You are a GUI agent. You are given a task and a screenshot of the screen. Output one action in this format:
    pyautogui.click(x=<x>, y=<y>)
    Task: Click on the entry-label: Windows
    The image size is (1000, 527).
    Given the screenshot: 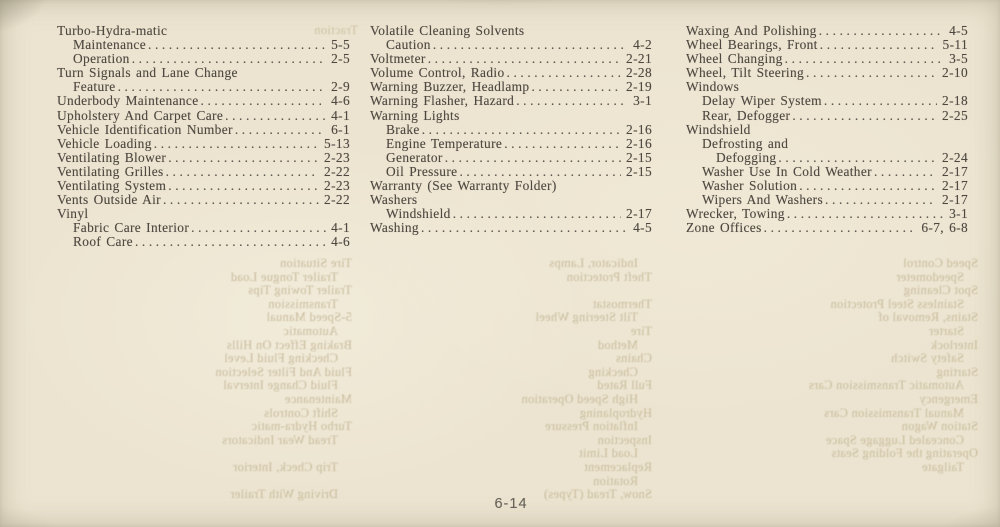 What is the action you would take?
    pyautogui.click(x=713, y=87)
    